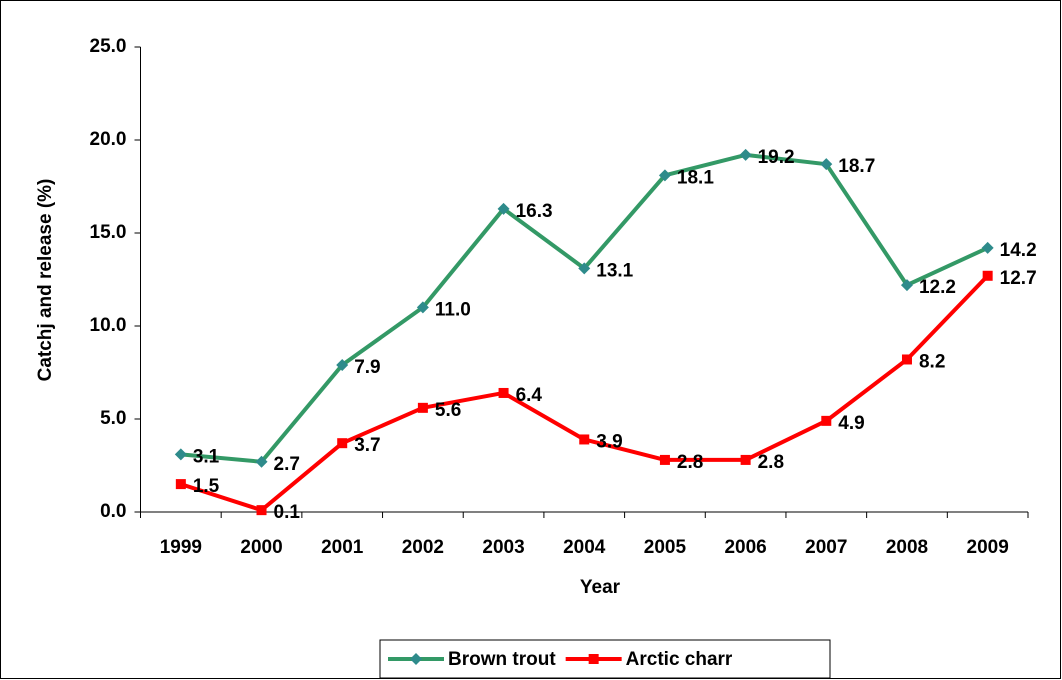 The width and height of the screenshot is (1062, 680). I want to click on x-tick-label: 2001, so click(342, 547).